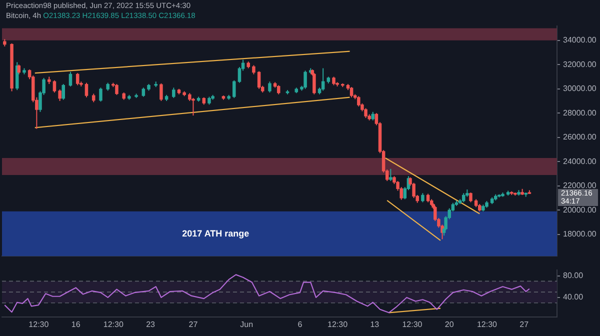 The width and height of the screenshot is (600, 336). What do you see at coordinates (580, 185) in the screenshot?
I see `y-tick-label: 22000.00` at bounding box center [580, 185].